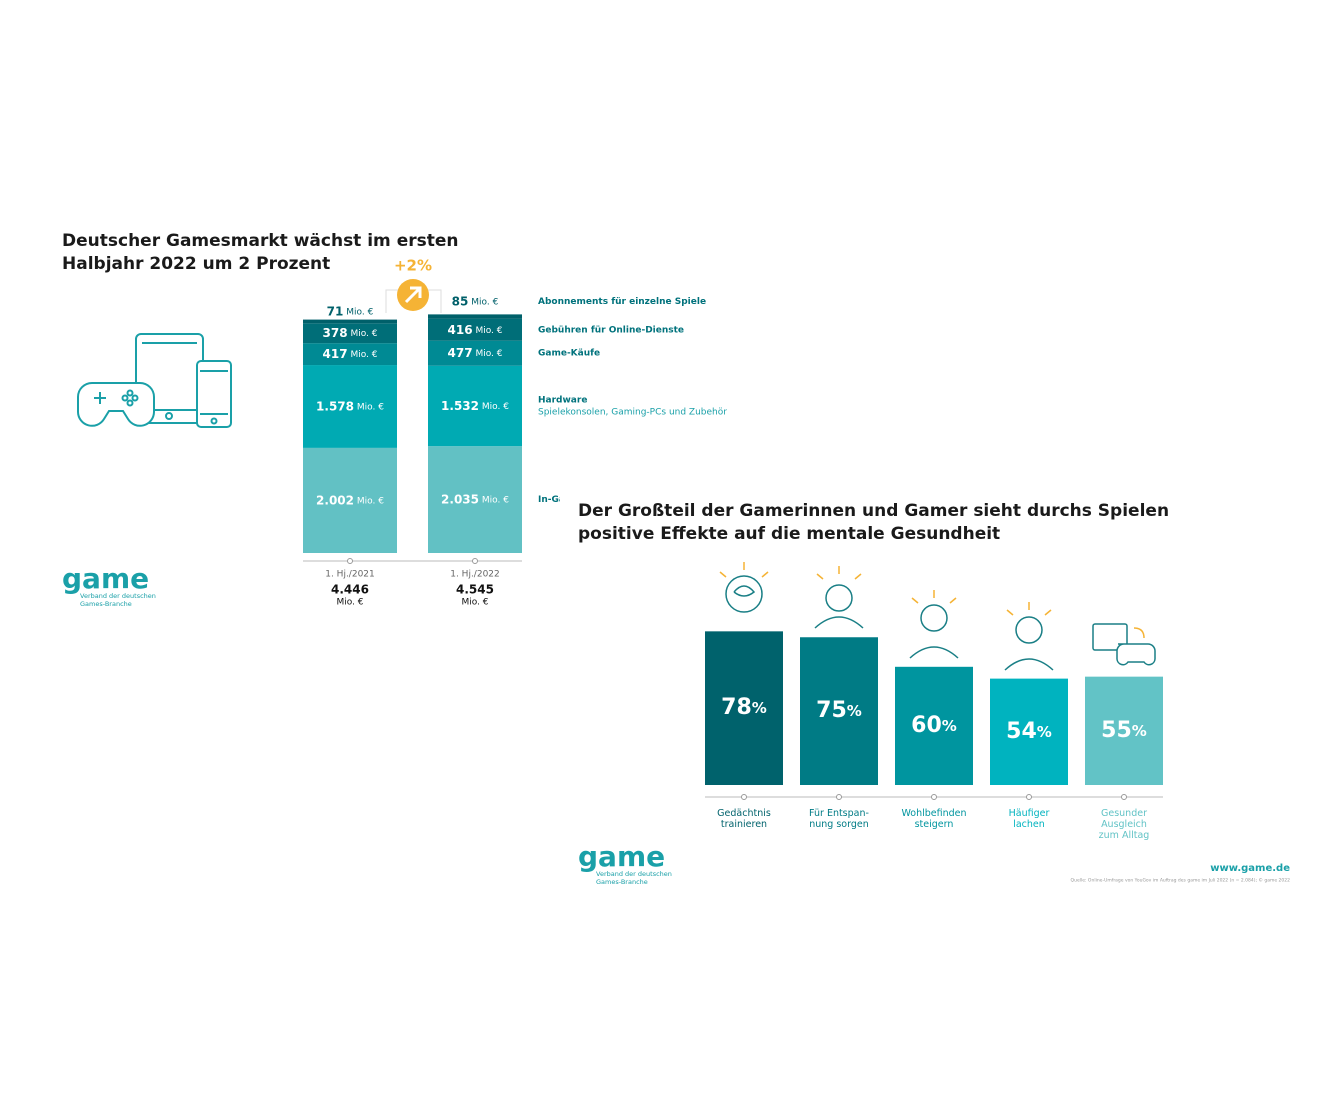 This screenshot has height=1100, width=1338. Describe the element at coordinates (460, 353) in the screenshot. I see `value-number: 477` at that location.